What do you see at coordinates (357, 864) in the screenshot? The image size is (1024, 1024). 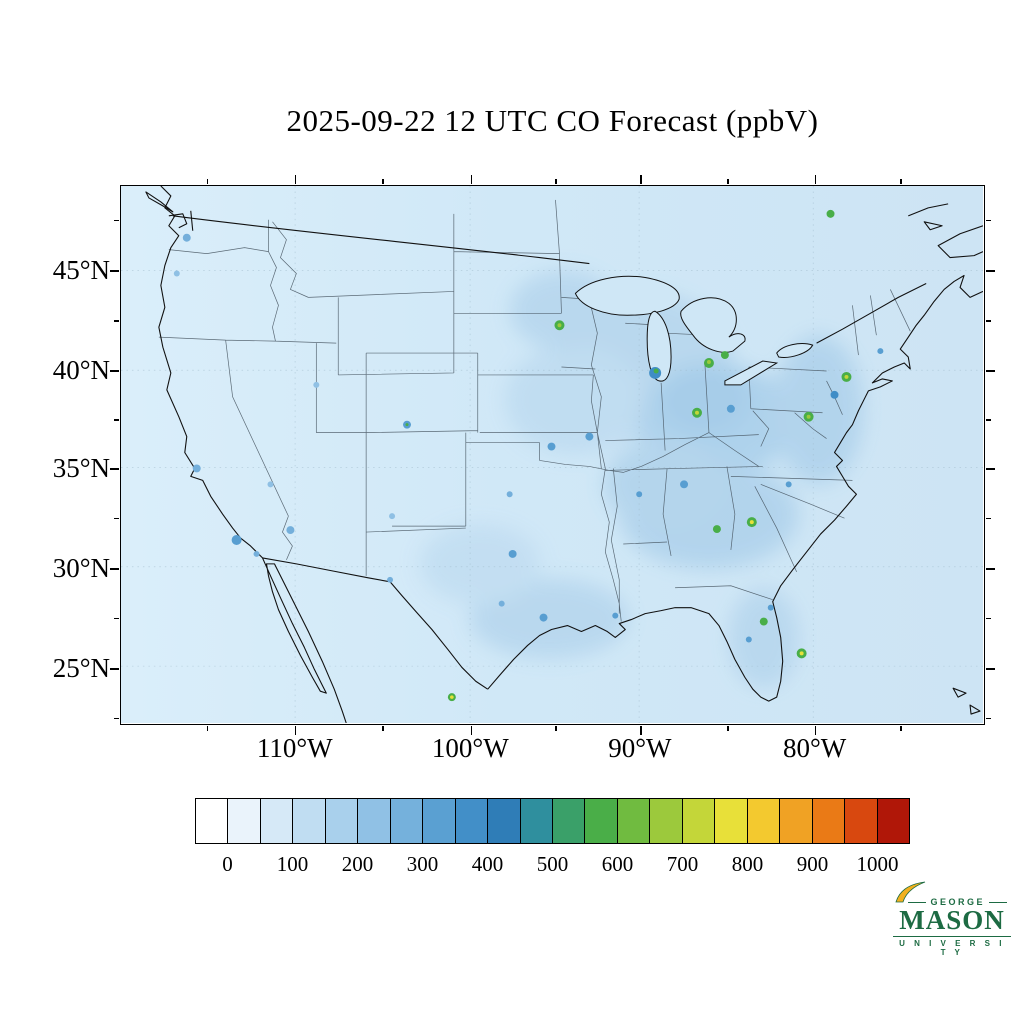 I see `colorbar-tick-label: 200` at bounding box center [357, 864].